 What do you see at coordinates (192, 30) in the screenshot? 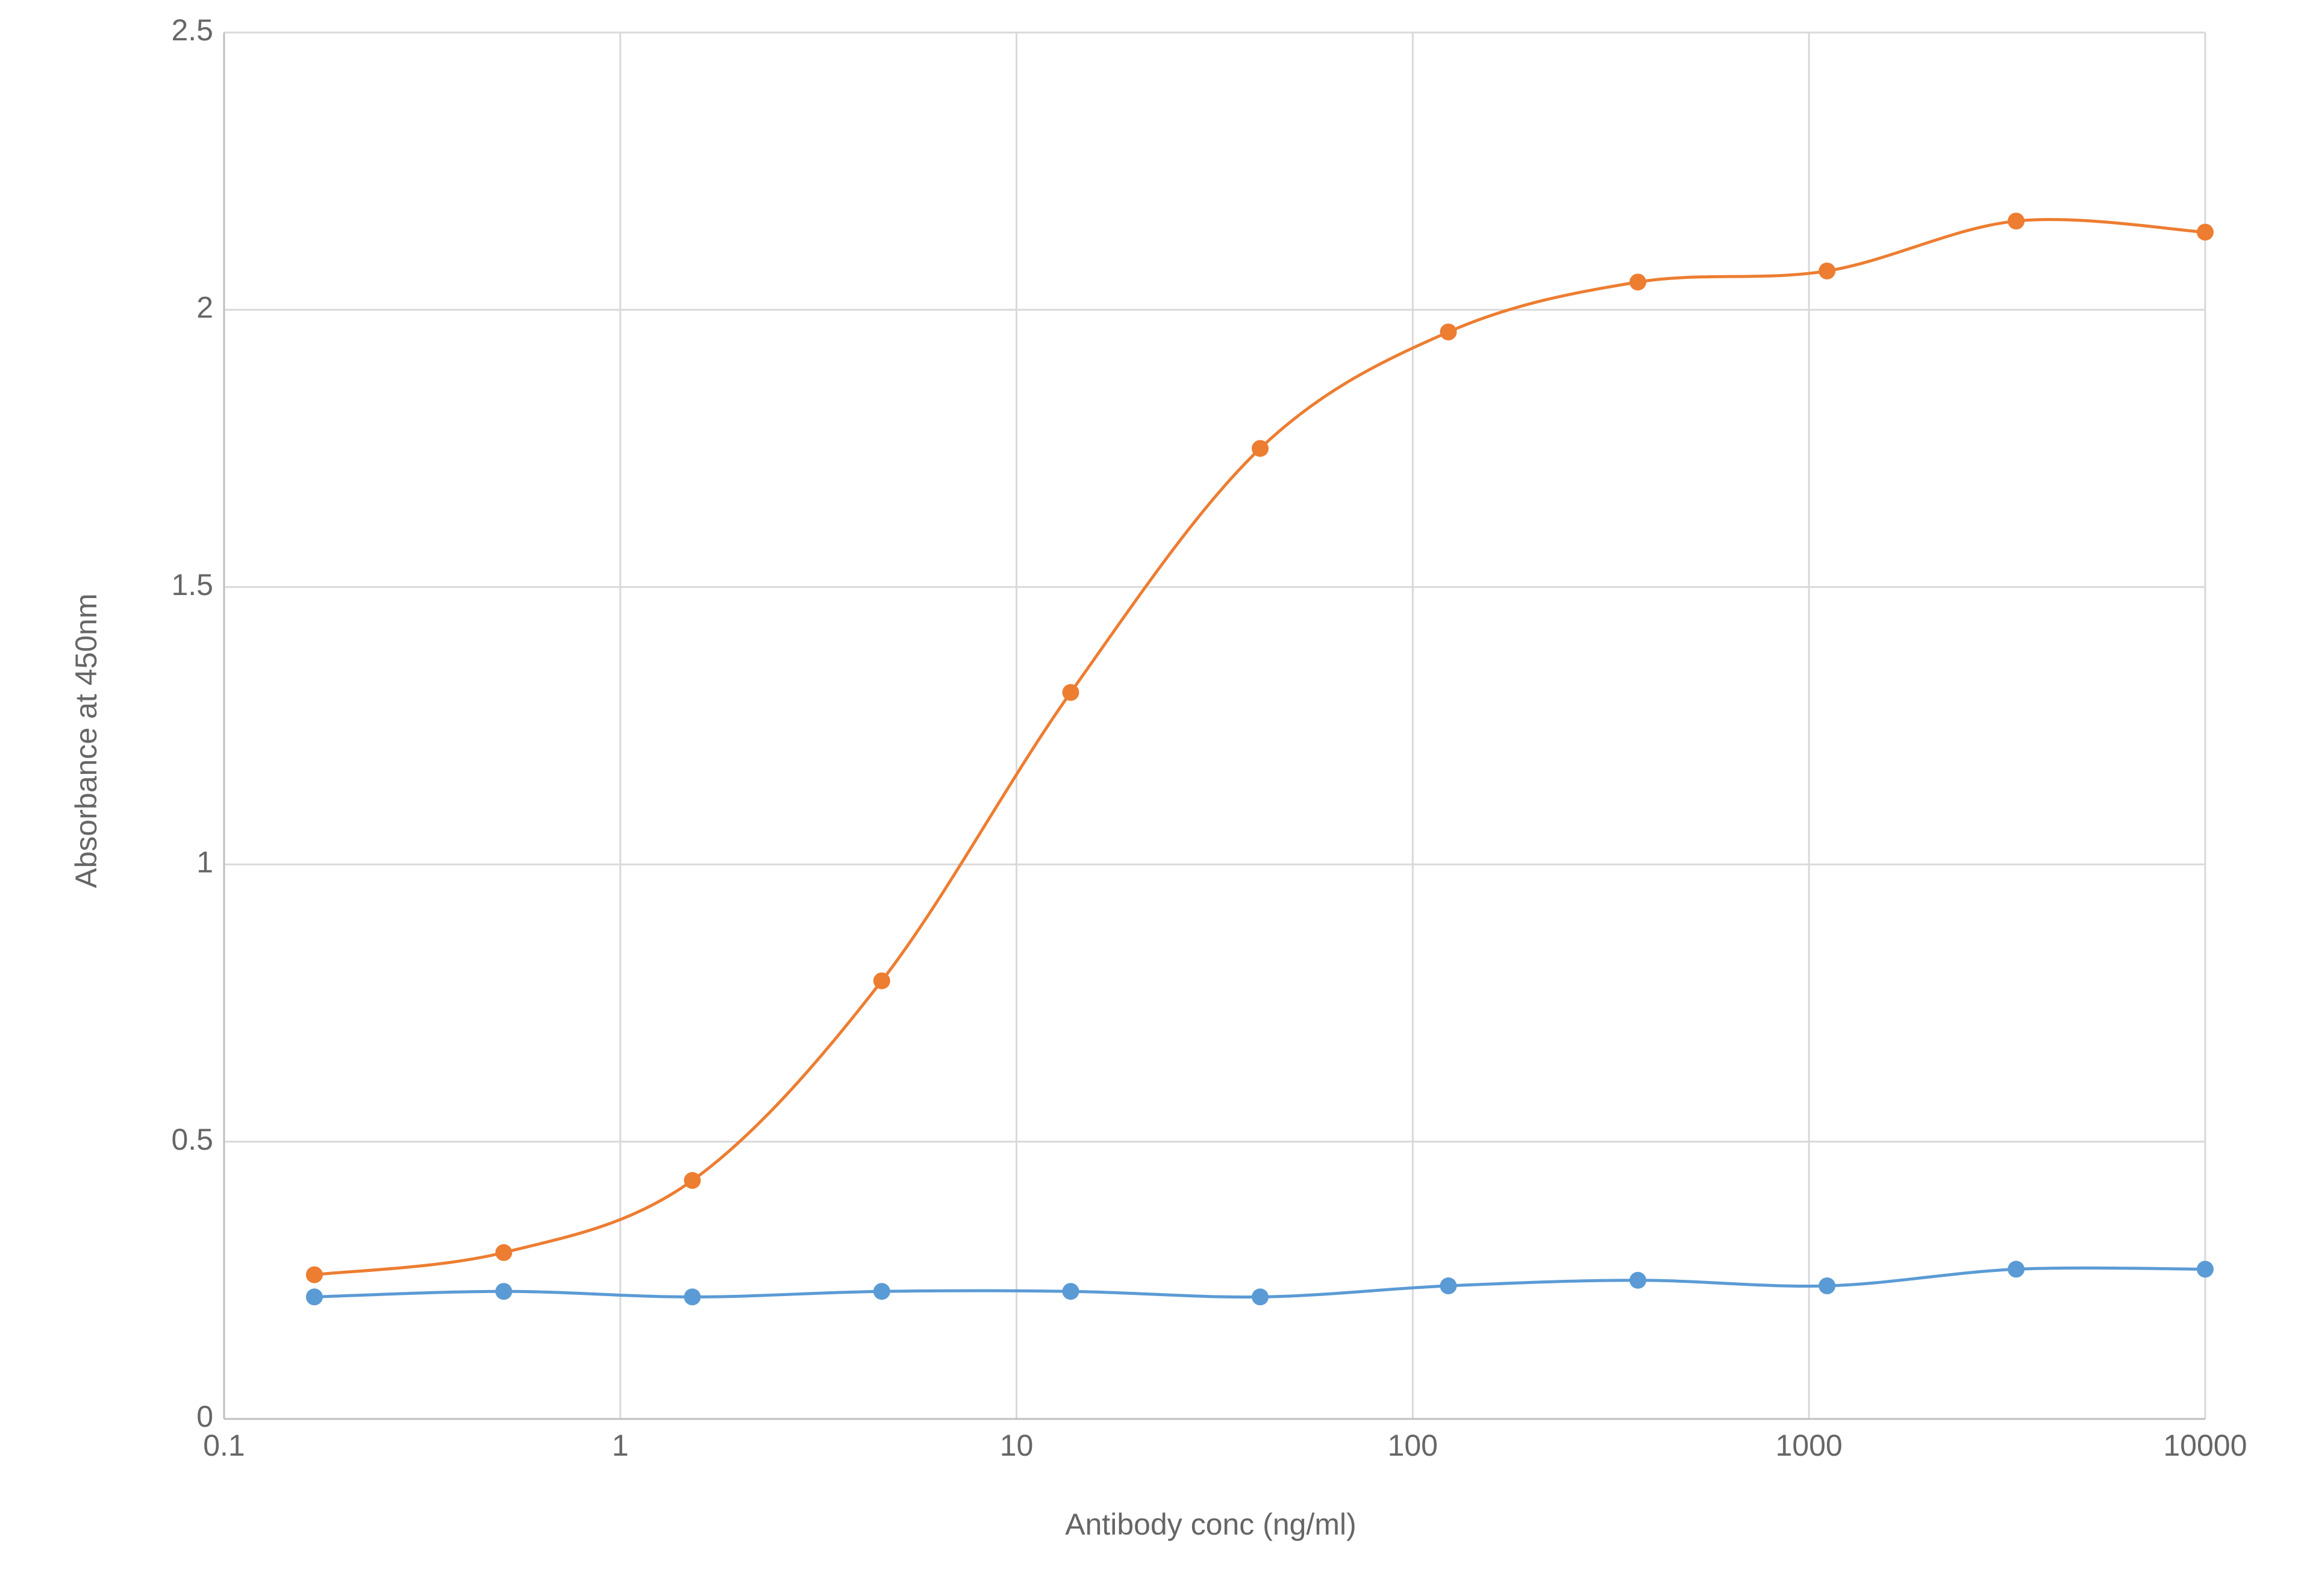
I see `y-tick-label: 2.5` at bounding box center [192, 30].